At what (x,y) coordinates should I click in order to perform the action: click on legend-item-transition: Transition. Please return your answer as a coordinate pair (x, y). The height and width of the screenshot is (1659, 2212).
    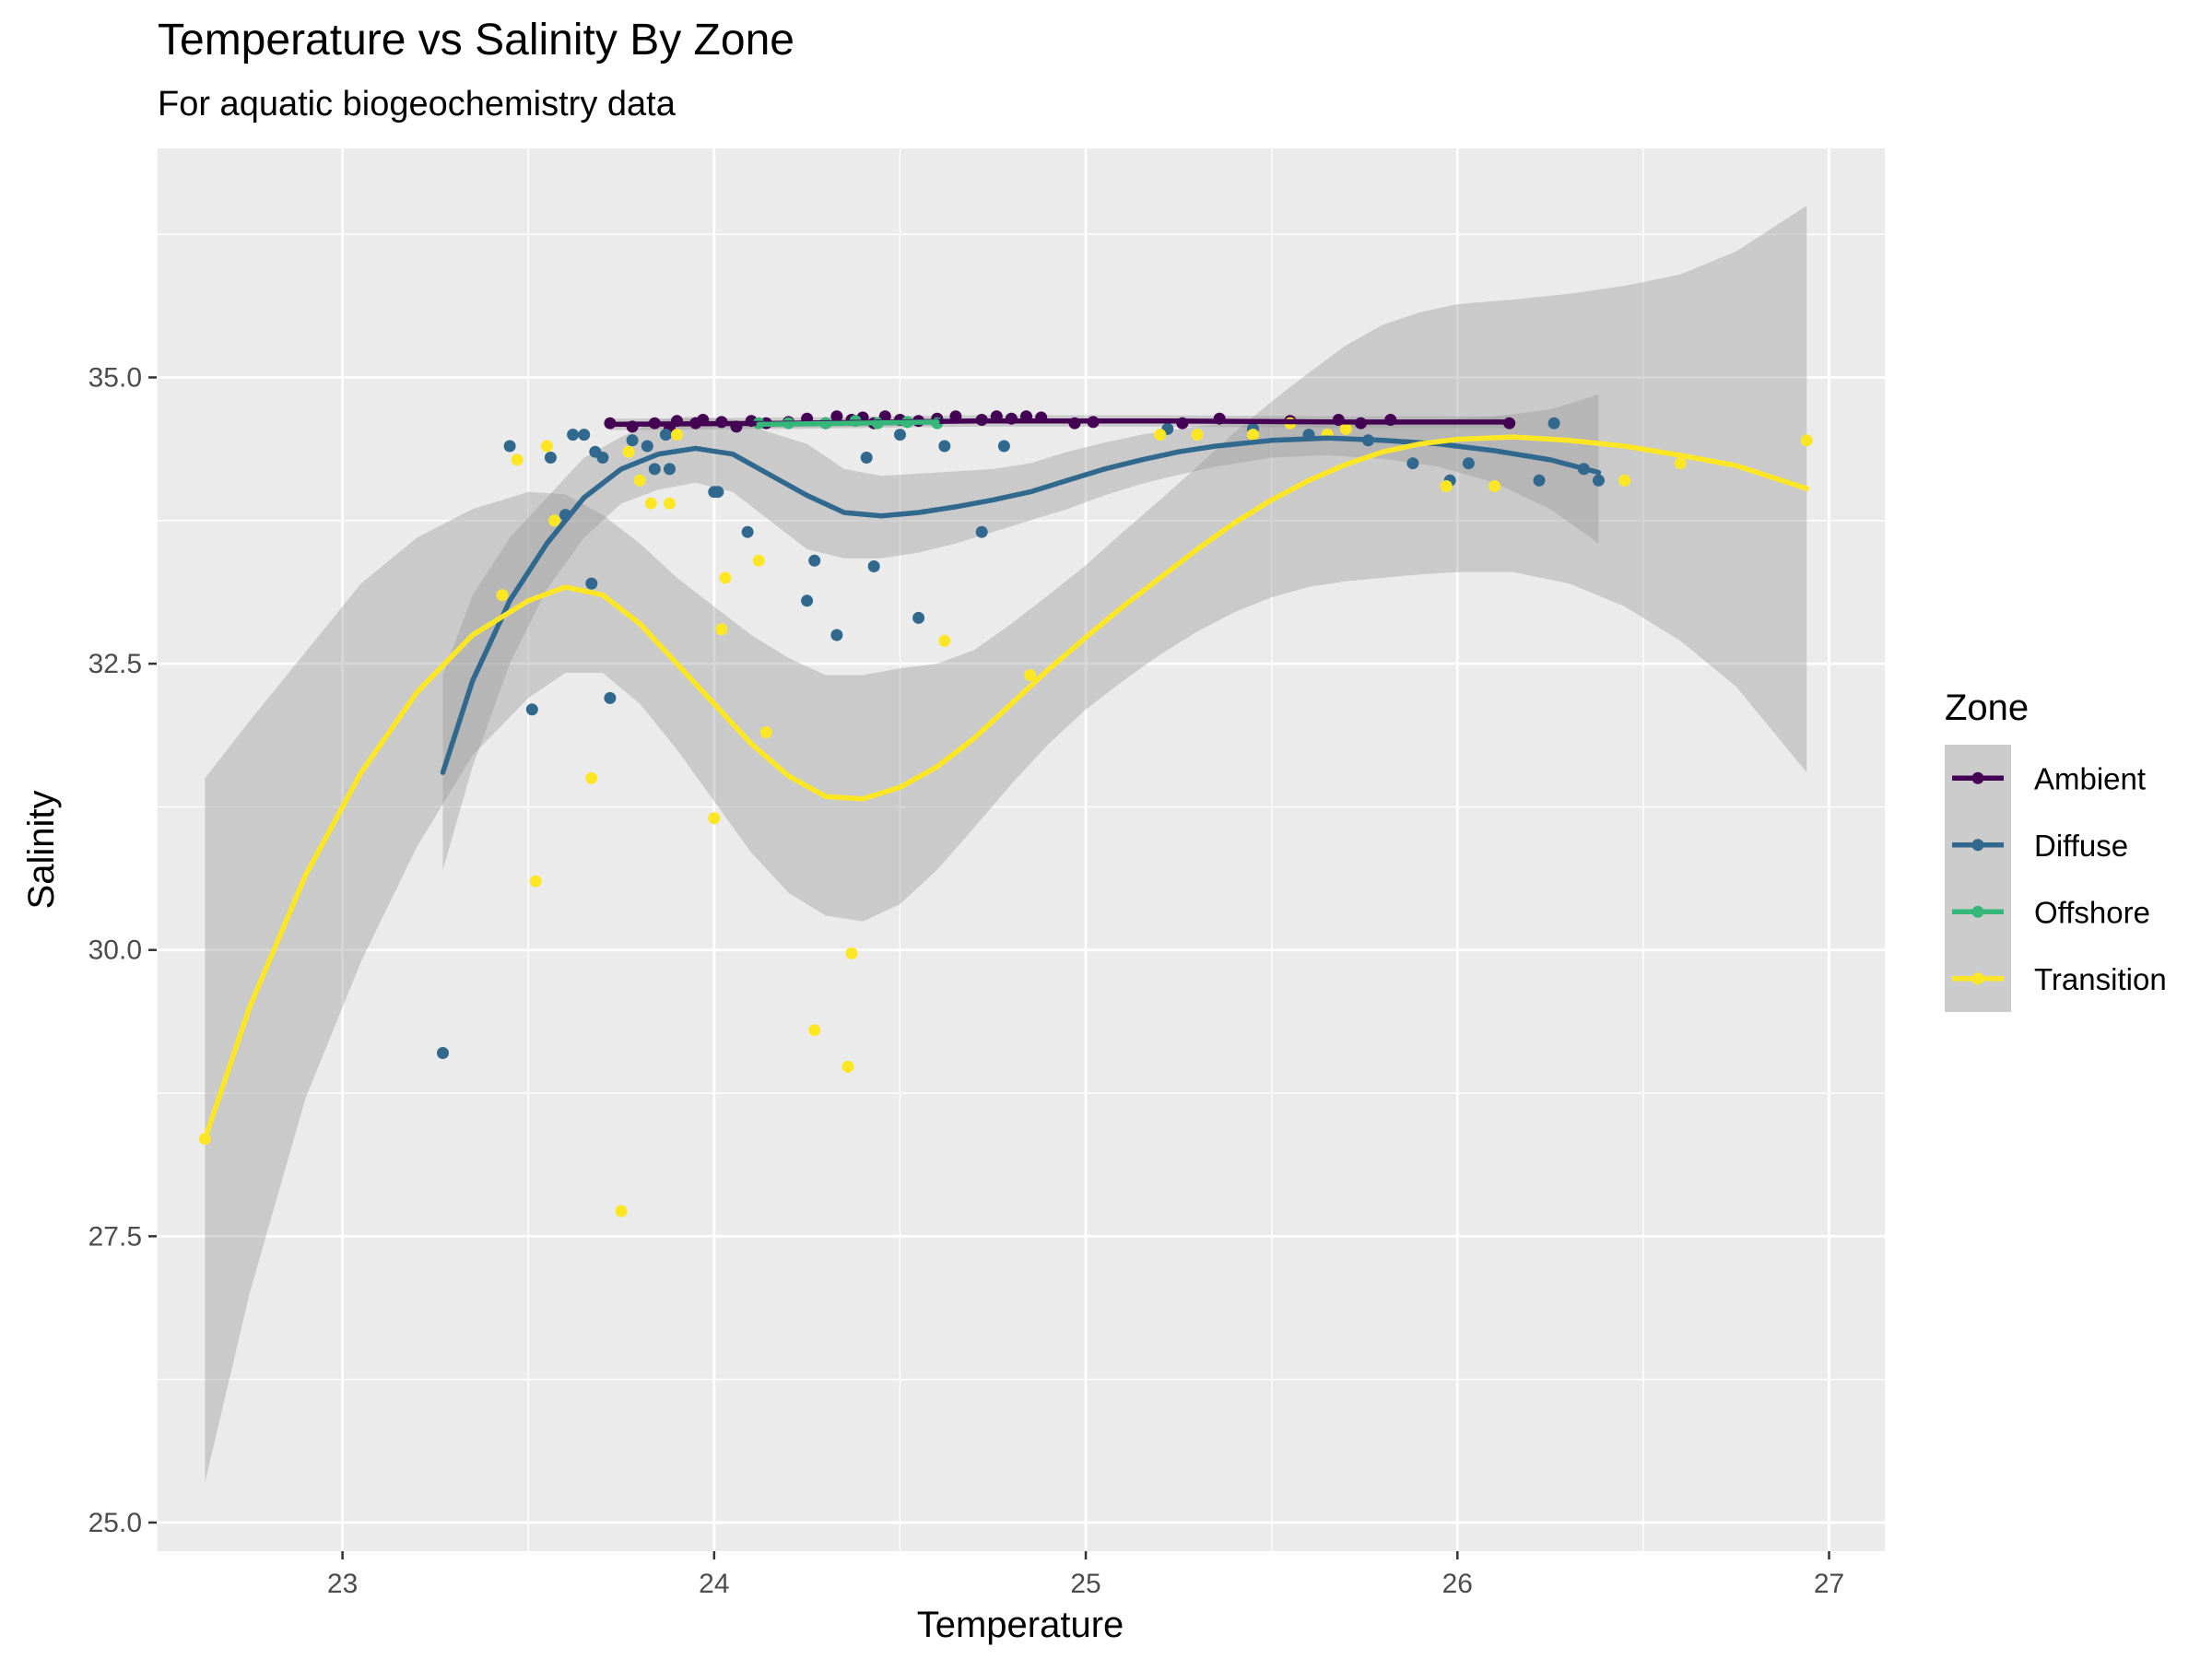
    Looking at the image, I should click on (2059, 979).